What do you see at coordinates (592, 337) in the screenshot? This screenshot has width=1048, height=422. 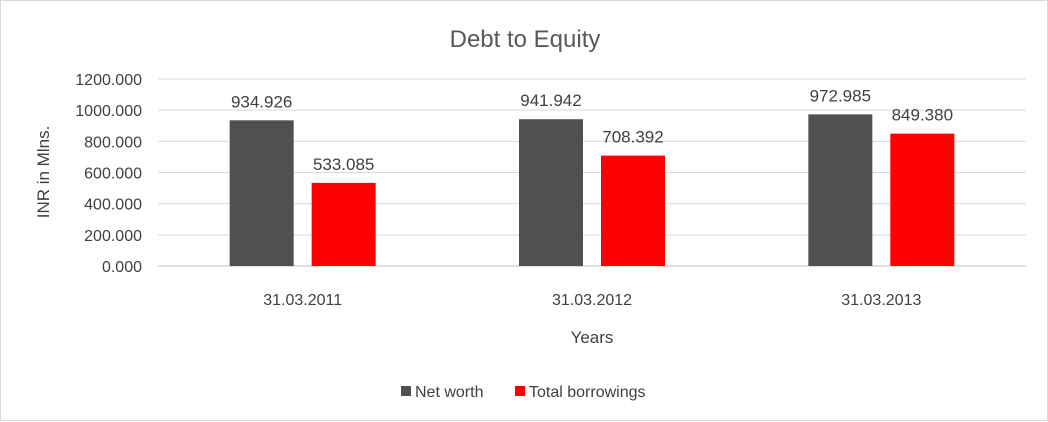 I see `x-axis-title: Years` at bounding box center [592, 337].